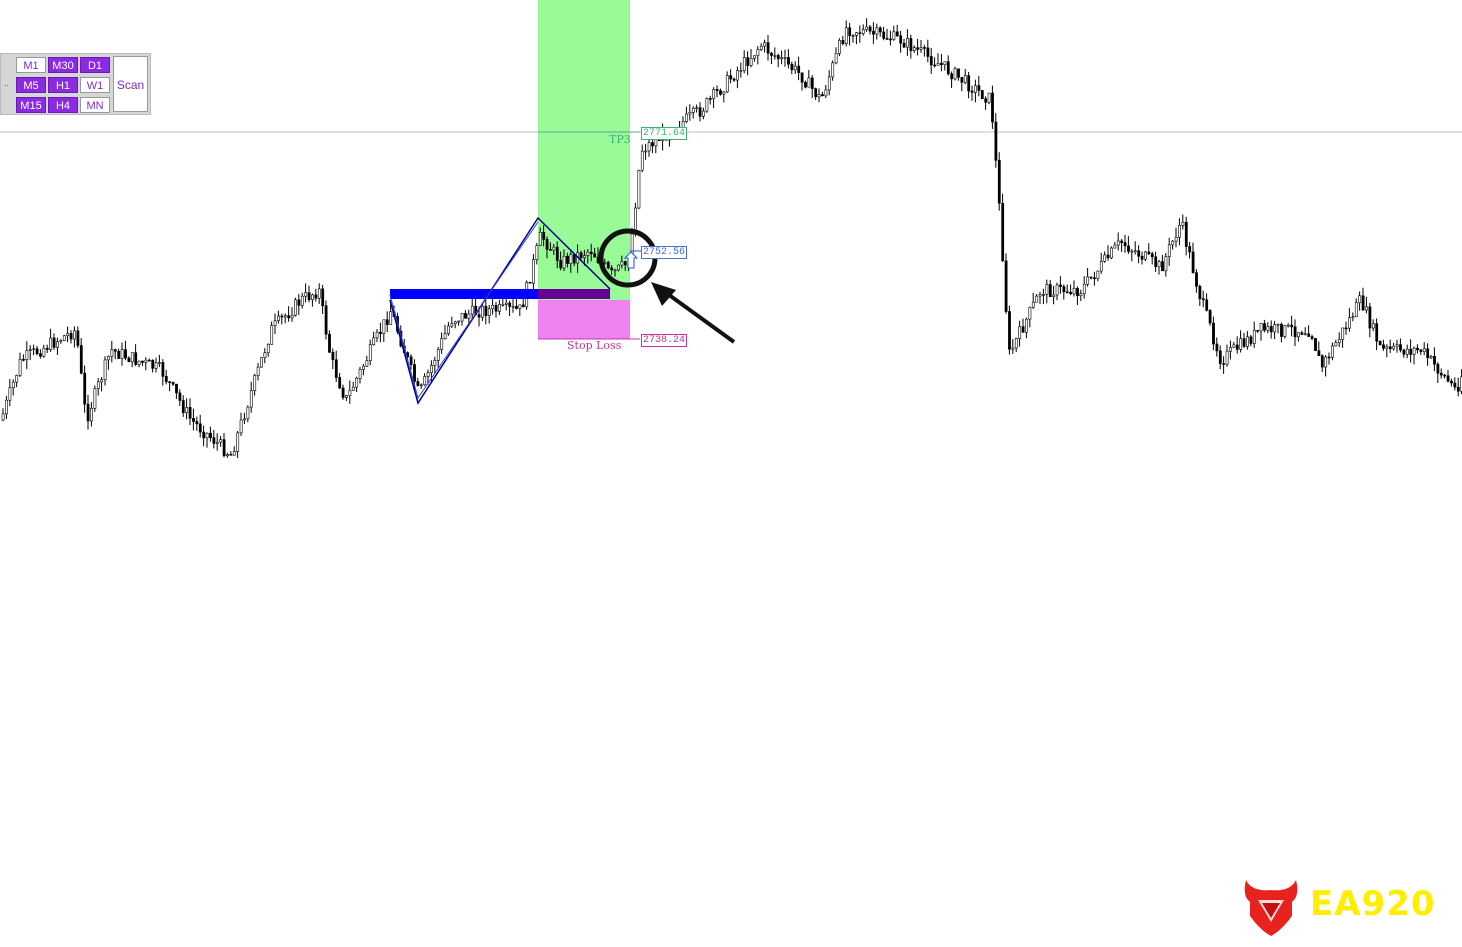 The image size is (1462, 947). Describe the element at coordinates (31, 85) in the screenshot. I see `timeframe-button-m5: M5` at that location.